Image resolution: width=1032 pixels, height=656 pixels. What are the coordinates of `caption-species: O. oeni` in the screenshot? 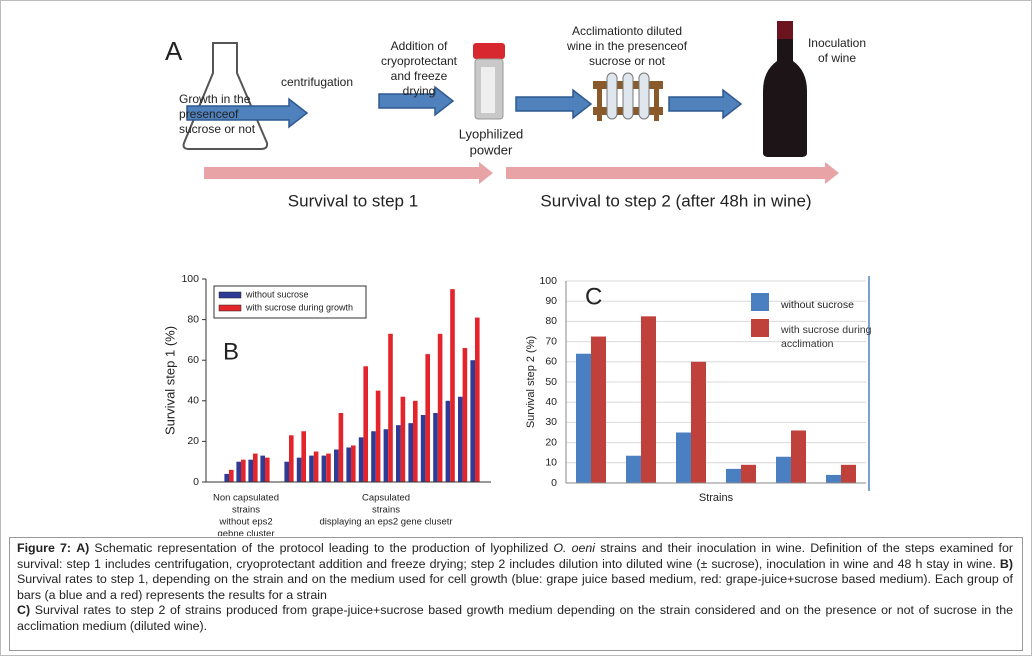 It's located at (574, 548).